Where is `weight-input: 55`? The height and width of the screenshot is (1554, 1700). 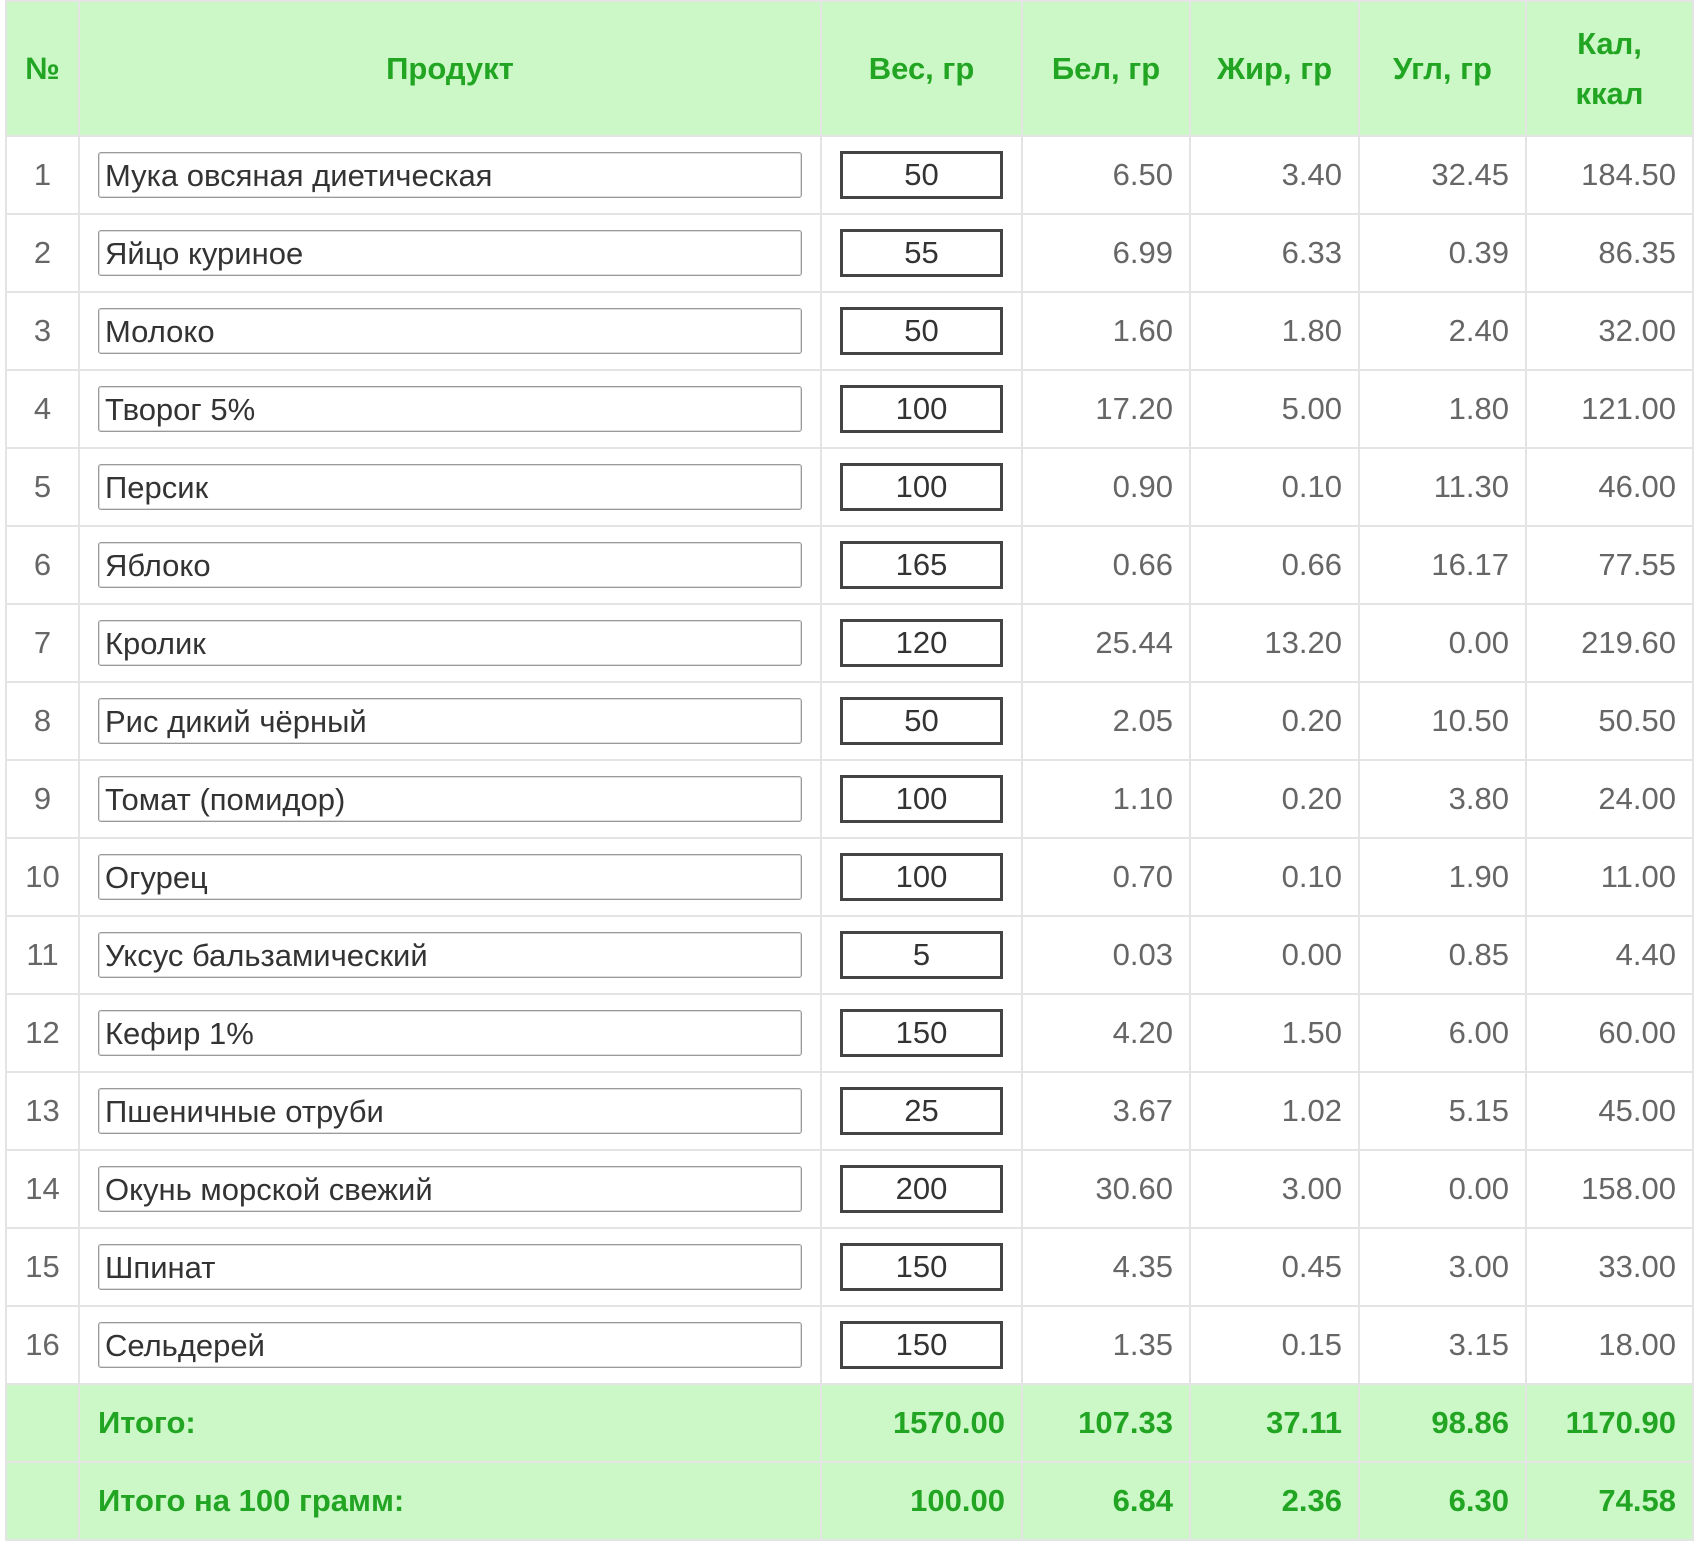
weight-input: 55 is located at coordinates (921, 253).